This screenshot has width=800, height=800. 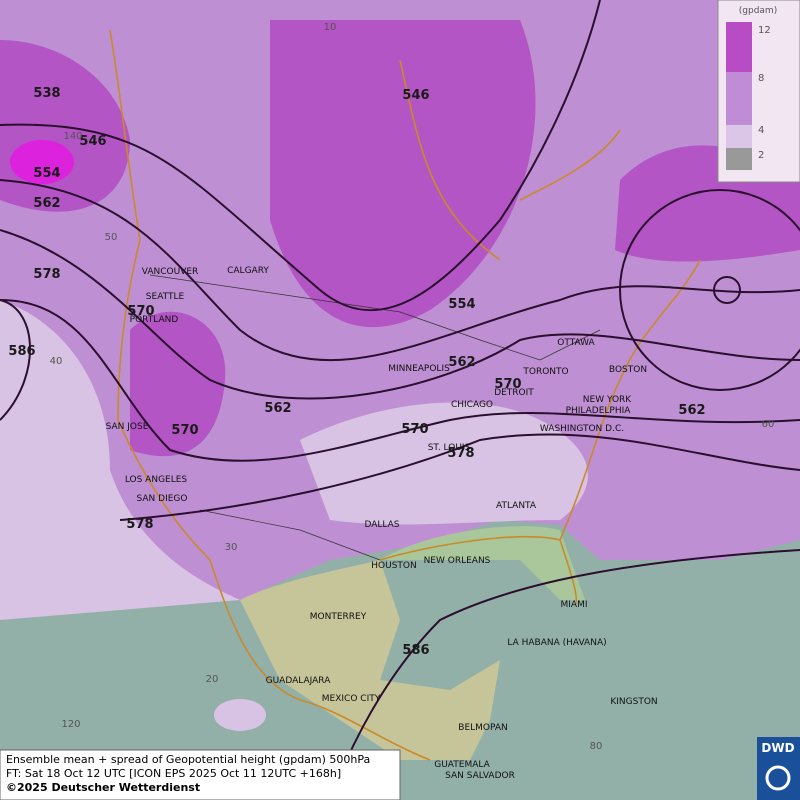 I want to click on city-label: MONTERREY, so click(x=338, y=617).